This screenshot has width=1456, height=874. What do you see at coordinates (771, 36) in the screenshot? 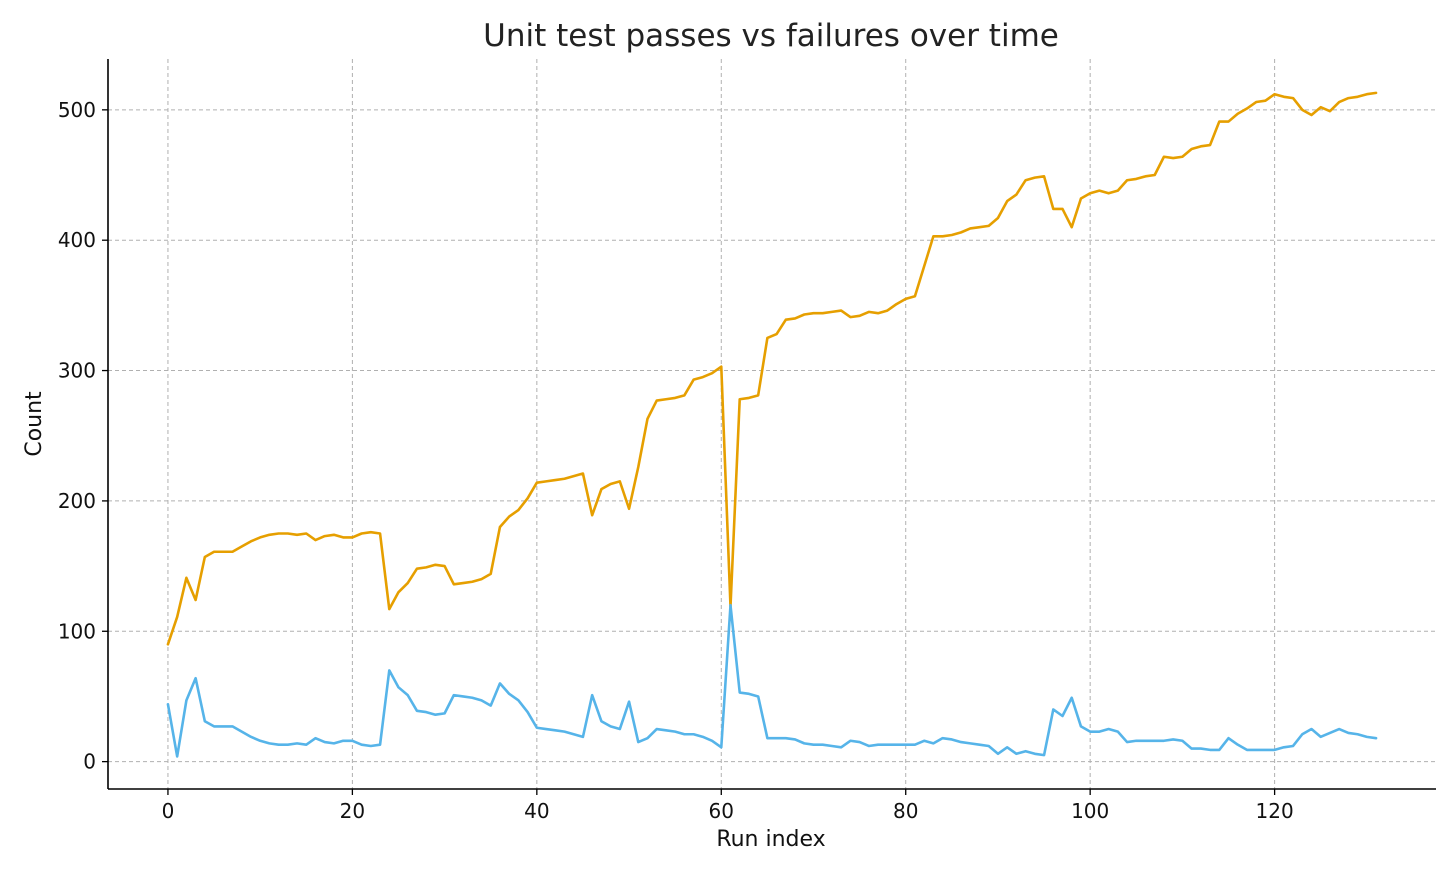
I see `chart-title: Unit test passes vs failures over time` at bounding box center [771, 36].